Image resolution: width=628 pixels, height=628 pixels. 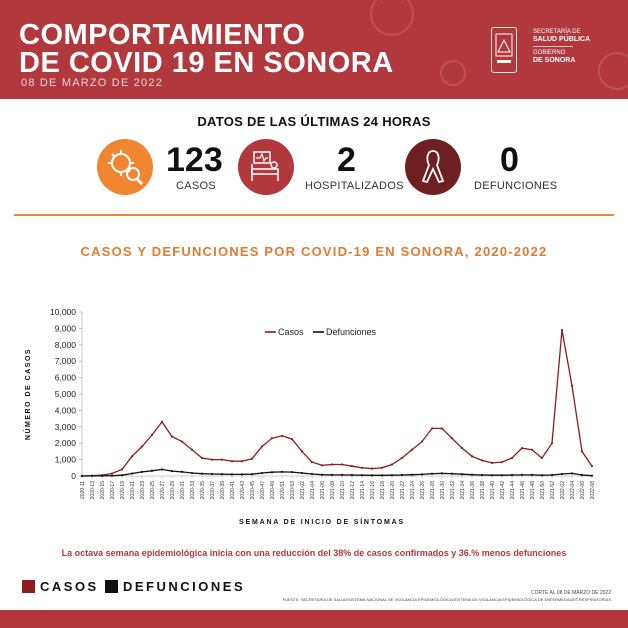 I want to click on x-tick-label: 2020-21, so click(x=133, y=490).